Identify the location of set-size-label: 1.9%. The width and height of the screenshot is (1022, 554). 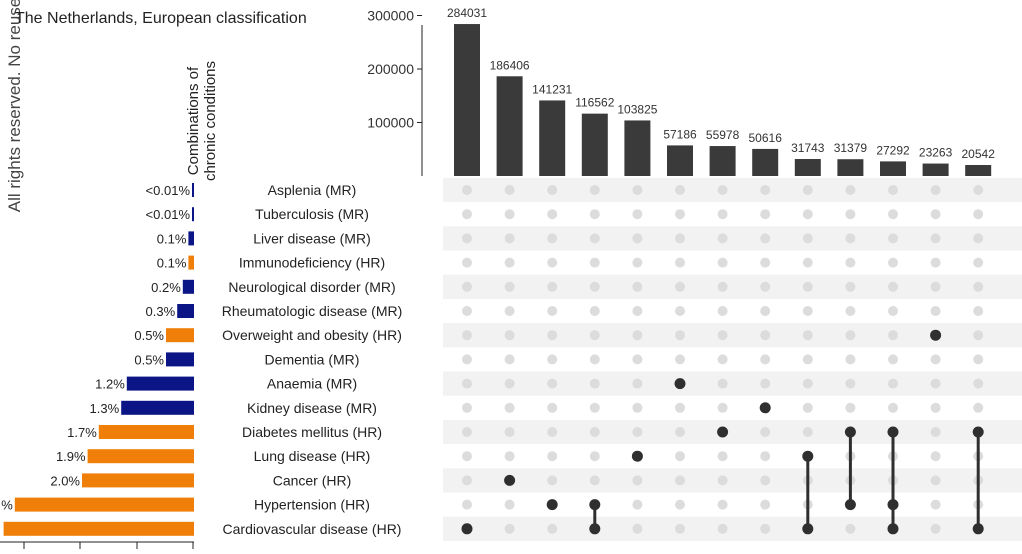
(71, 456).